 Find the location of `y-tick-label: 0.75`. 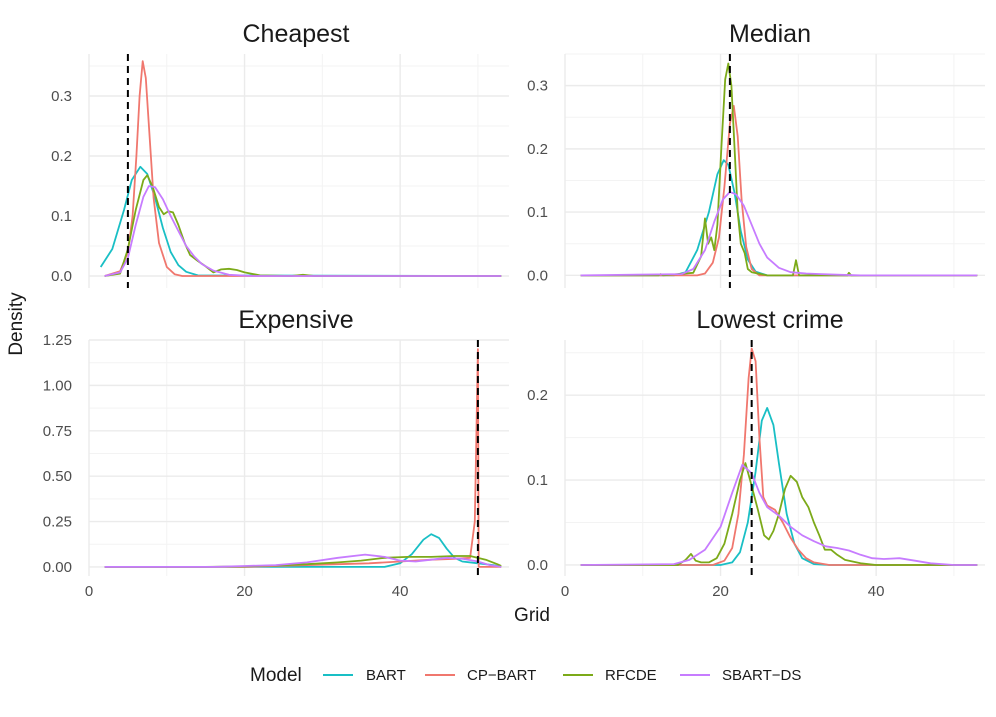

y-tick-label: 0.75 is located at coordinates (57, 431).